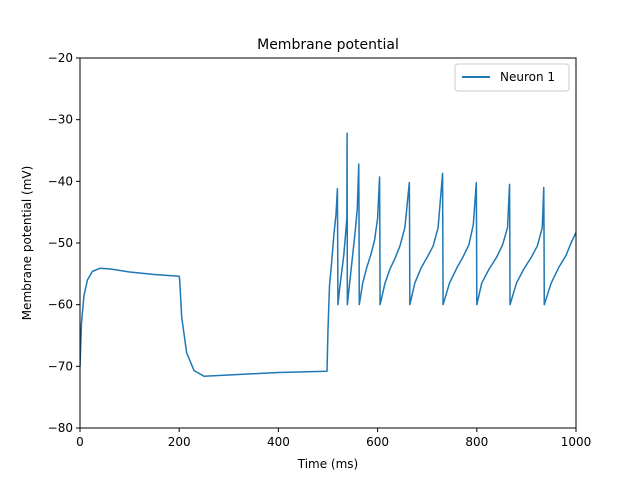  What do you see at coordinates (60, 58) in the screenshot?
I see `y-tick-label: −20` at bounding box center [60, 58].